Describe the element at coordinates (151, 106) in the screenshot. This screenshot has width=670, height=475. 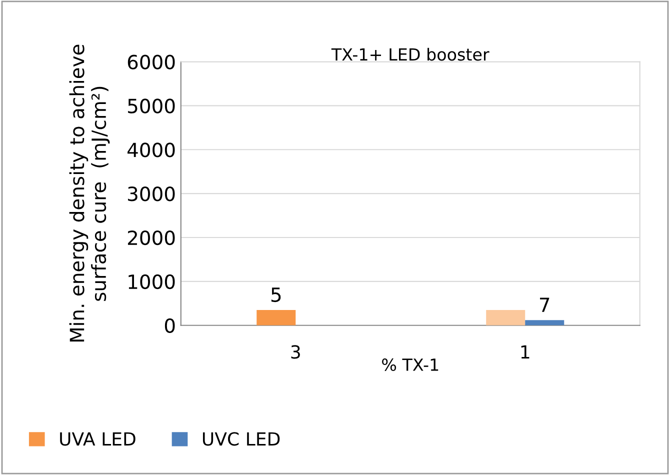
I see `y-tick-label: 5000` at that location.